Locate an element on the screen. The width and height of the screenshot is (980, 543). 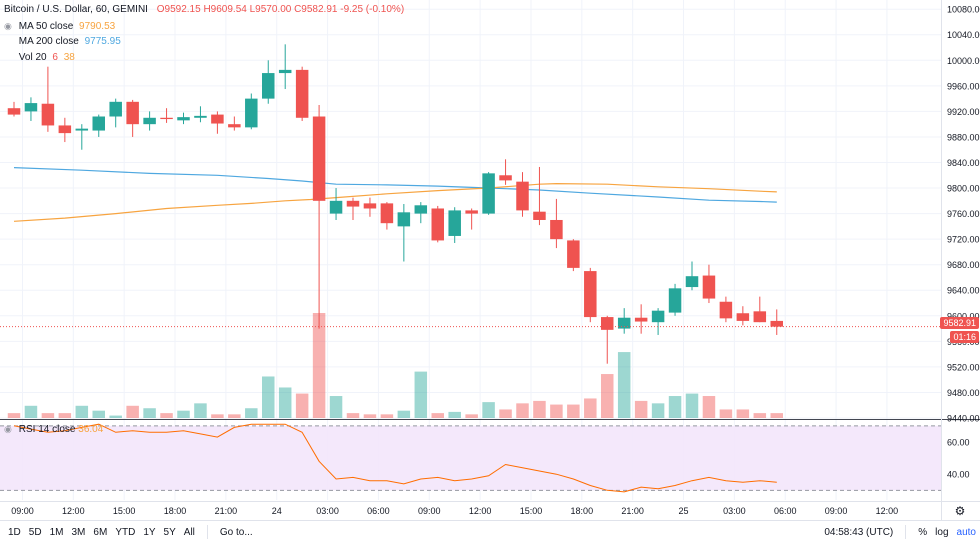
clock-display: 04:58:43 (UTC) is located at coordinates (859, 532).